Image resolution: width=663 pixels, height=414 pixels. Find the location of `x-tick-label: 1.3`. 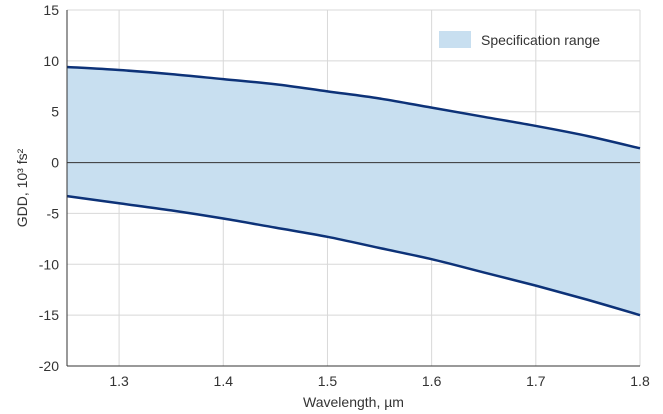

x-tick-label: 1.3 is located at coordinates (119, 381).